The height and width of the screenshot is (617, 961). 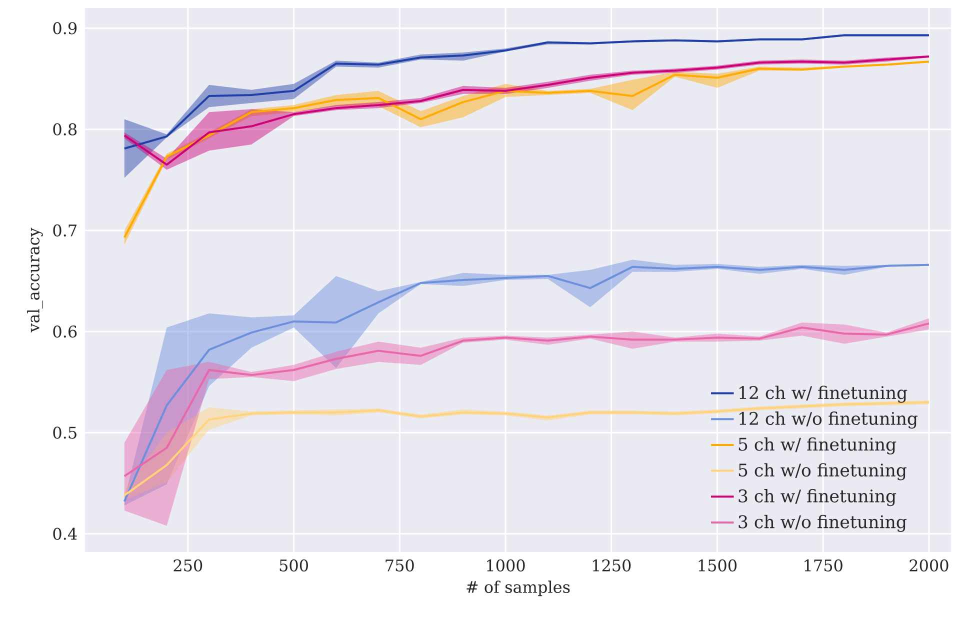 What do you see at coordinates (188, 565) in the screenshot?
I see `x-tick-label: 250` at bounding box center [188, 565].